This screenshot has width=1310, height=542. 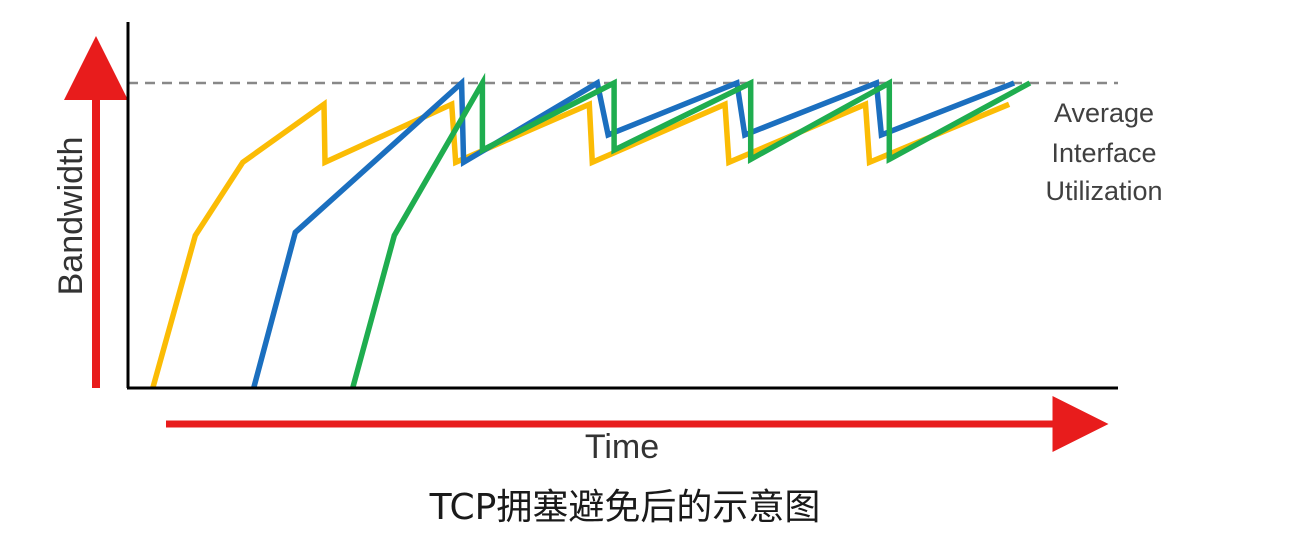 I want to click on chart-caption: TCP拥塞避免后的示意图, so click(x=625, y=507).